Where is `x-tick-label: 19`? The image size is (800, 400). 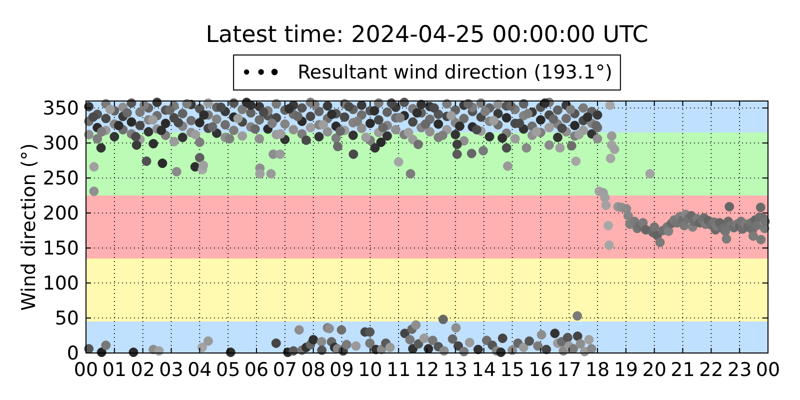 x-tick-label: 19 is located at coordinates (626, 370).